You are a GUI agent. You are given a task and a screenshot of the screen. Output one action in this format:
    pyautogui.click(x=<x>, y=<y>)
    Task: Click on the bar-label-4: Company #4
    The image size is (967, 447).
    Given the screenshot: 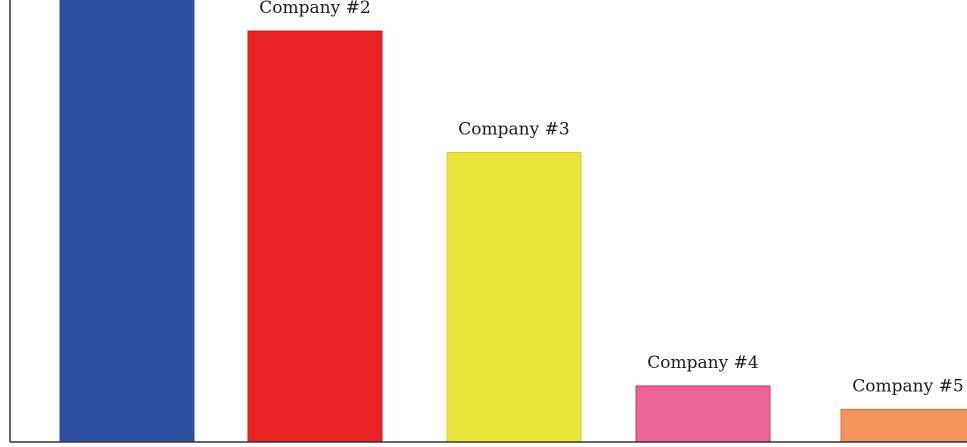 What is the action you would take?
    pyautogui.click(x=702, y=363)
    